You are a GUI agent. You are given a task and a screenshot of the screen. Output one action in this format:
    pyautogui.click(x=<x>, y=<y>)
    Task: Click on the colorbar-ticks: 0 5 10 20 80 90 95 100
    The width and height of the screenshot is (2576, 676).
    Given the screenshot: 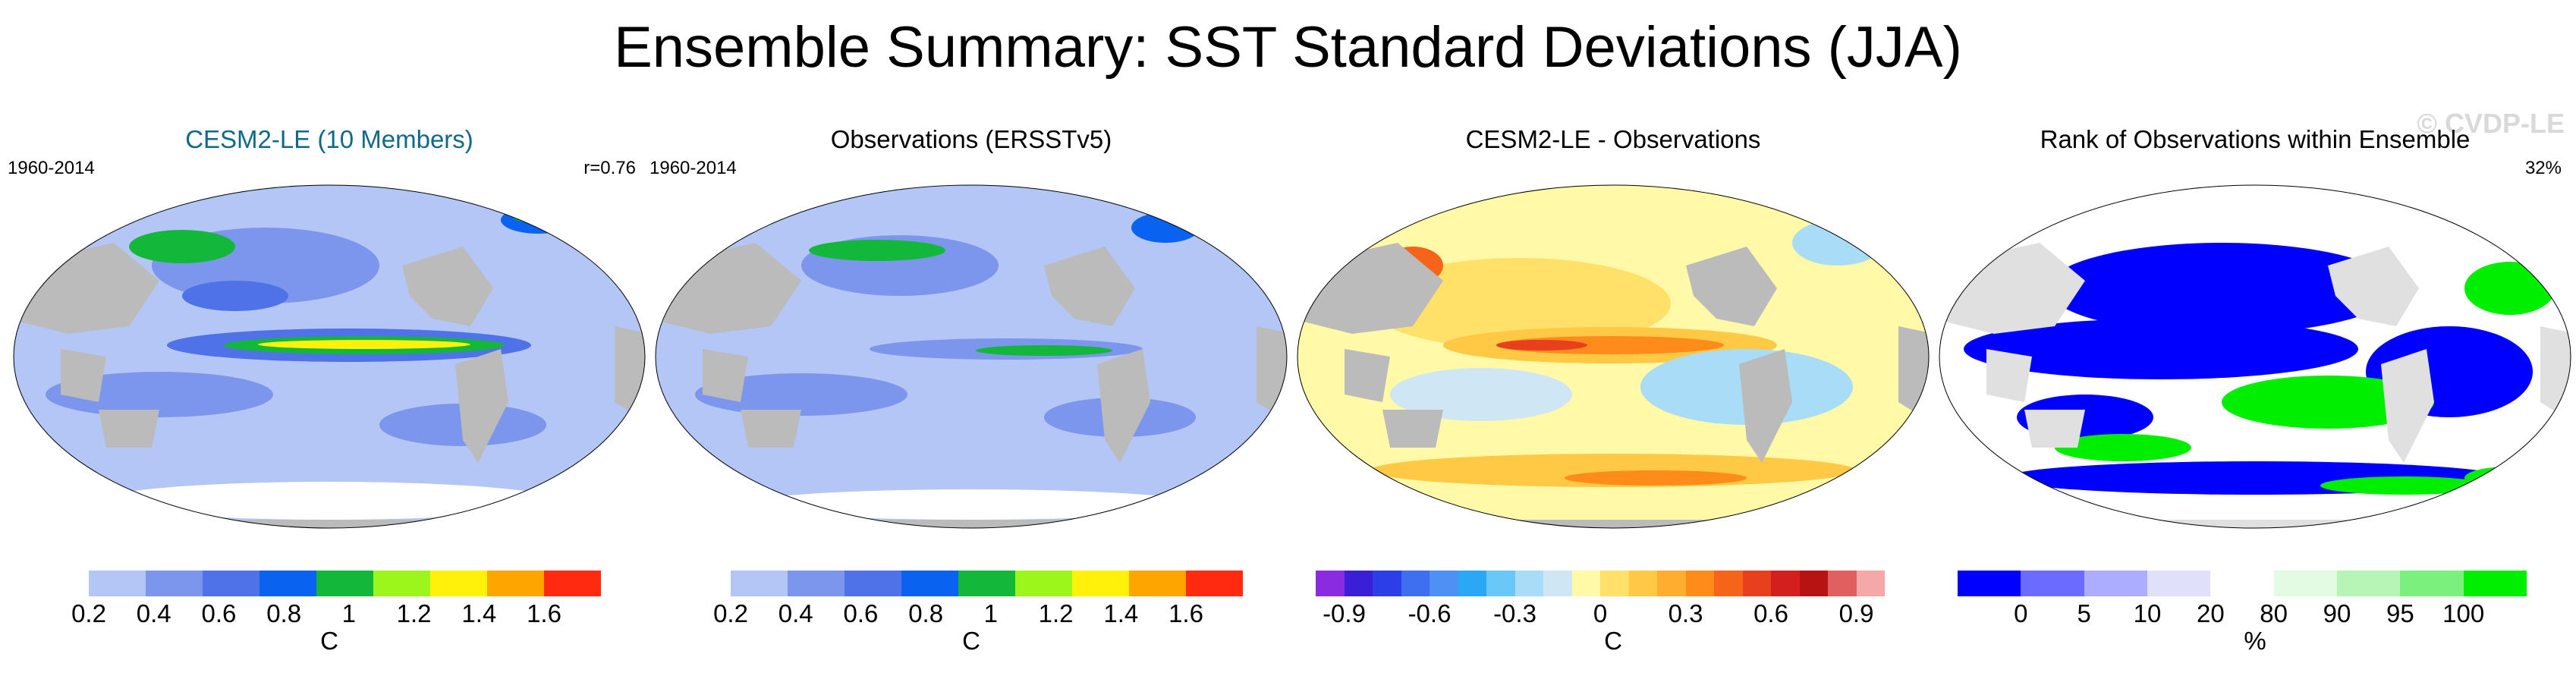 What is the action you would take?
    pyautogui.click(x=2242, y=614)
    